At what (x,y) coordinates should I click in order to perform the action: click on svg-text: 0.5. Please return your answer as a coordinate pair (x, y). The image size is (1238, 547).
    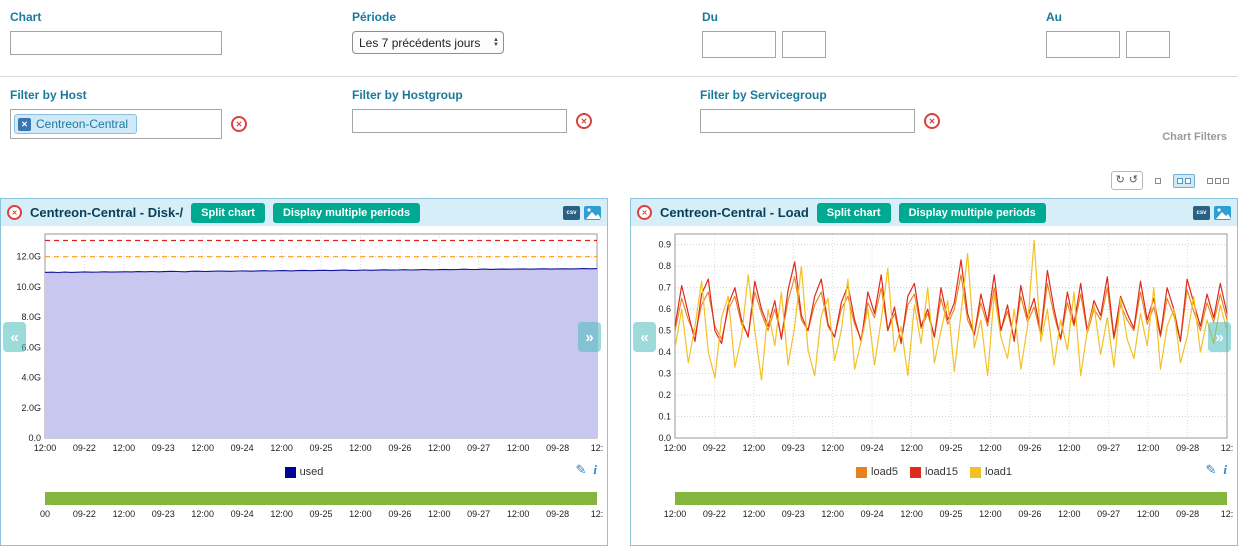
    Looking at the image, I should click on (664, 331).